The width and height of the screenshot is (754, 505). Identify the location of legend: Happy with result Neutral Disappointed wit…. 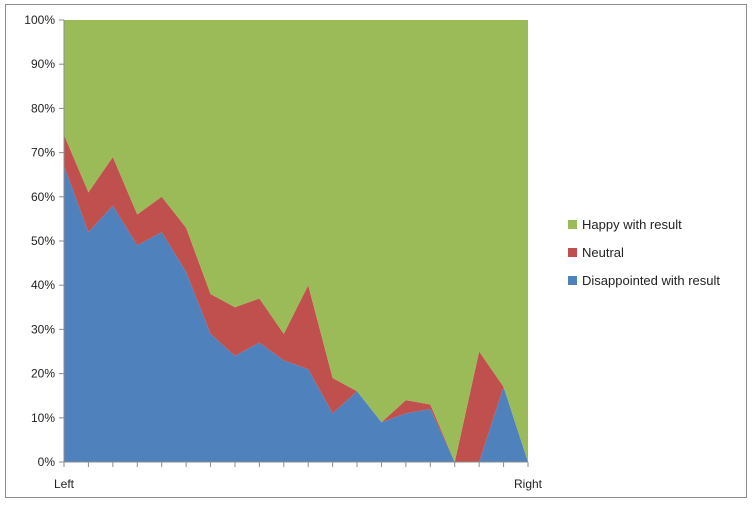
(644, 252).